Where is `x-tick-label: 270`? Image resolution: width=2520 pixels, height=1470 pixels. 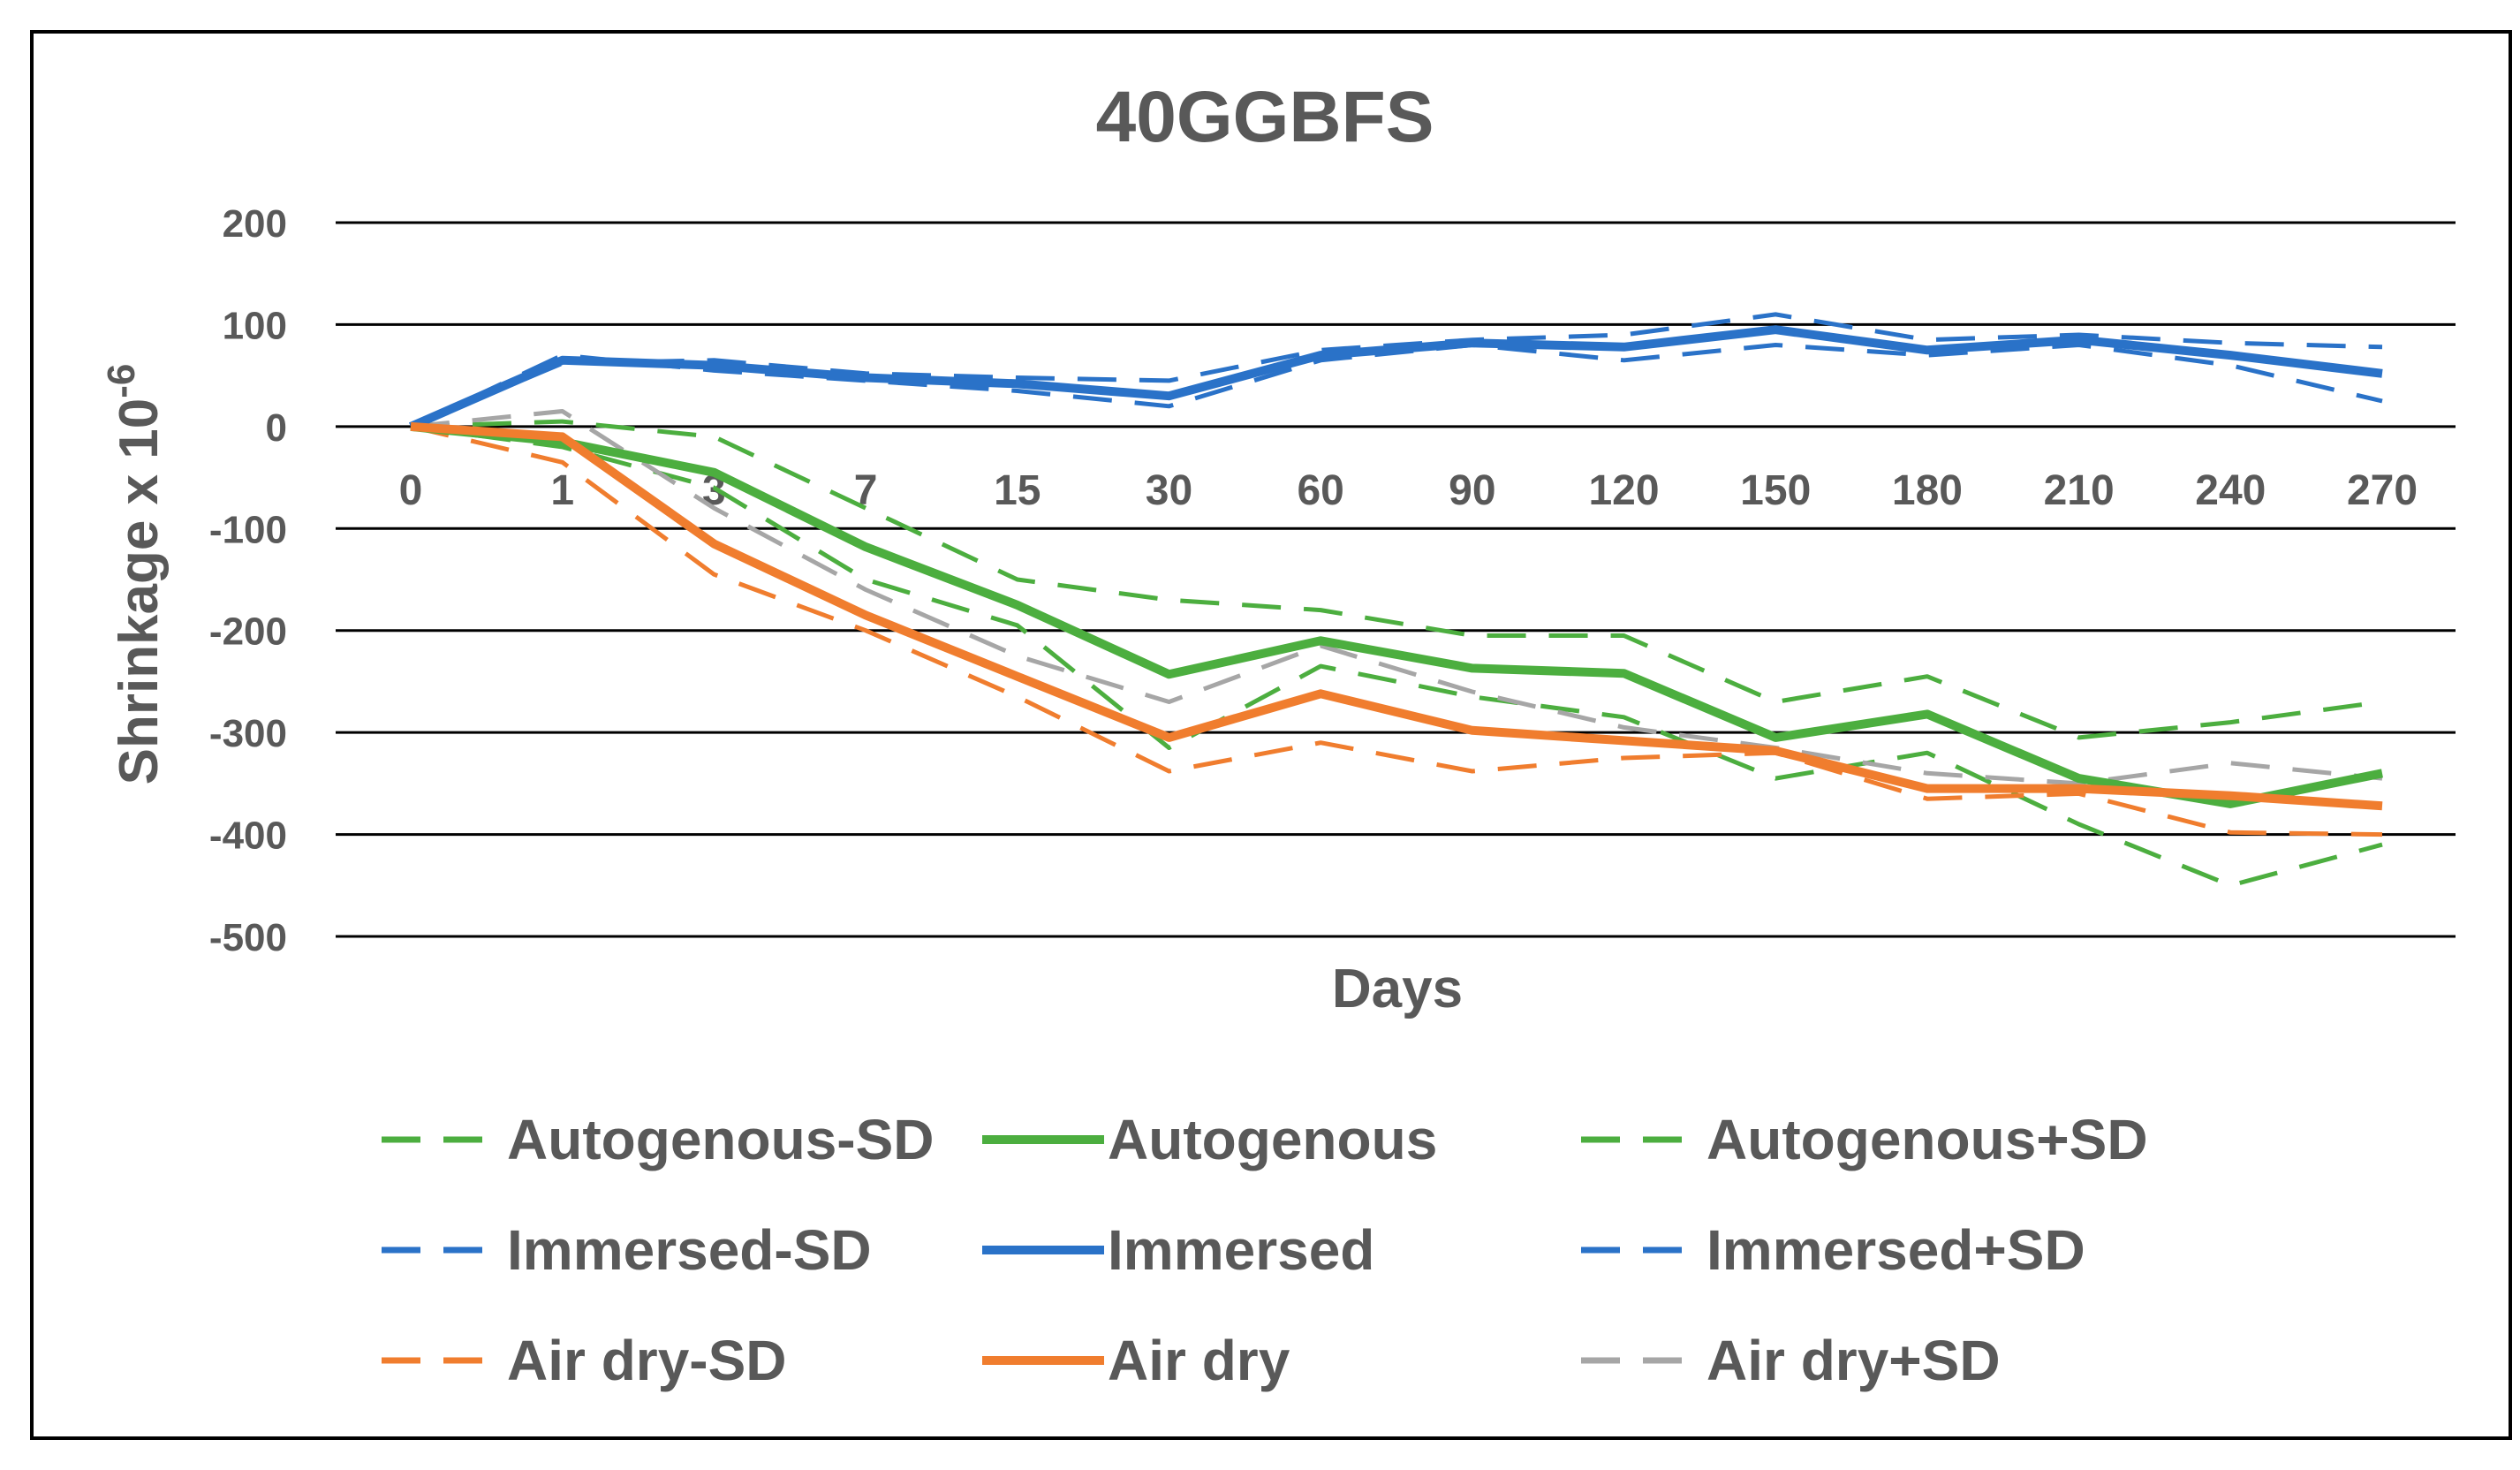
x-tick-label: 270 is located at coordinates (2382, 491).